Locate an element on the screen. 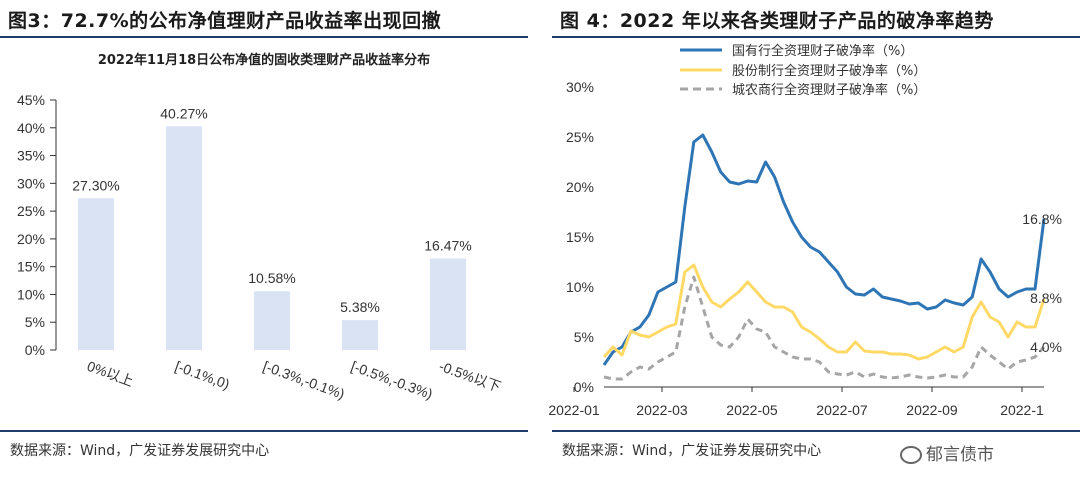 This screenshot has width=1080, height=489. right-source-note: 数据来源：Wind，广发证券发展研究中心 is located at coordinates (692, 451).